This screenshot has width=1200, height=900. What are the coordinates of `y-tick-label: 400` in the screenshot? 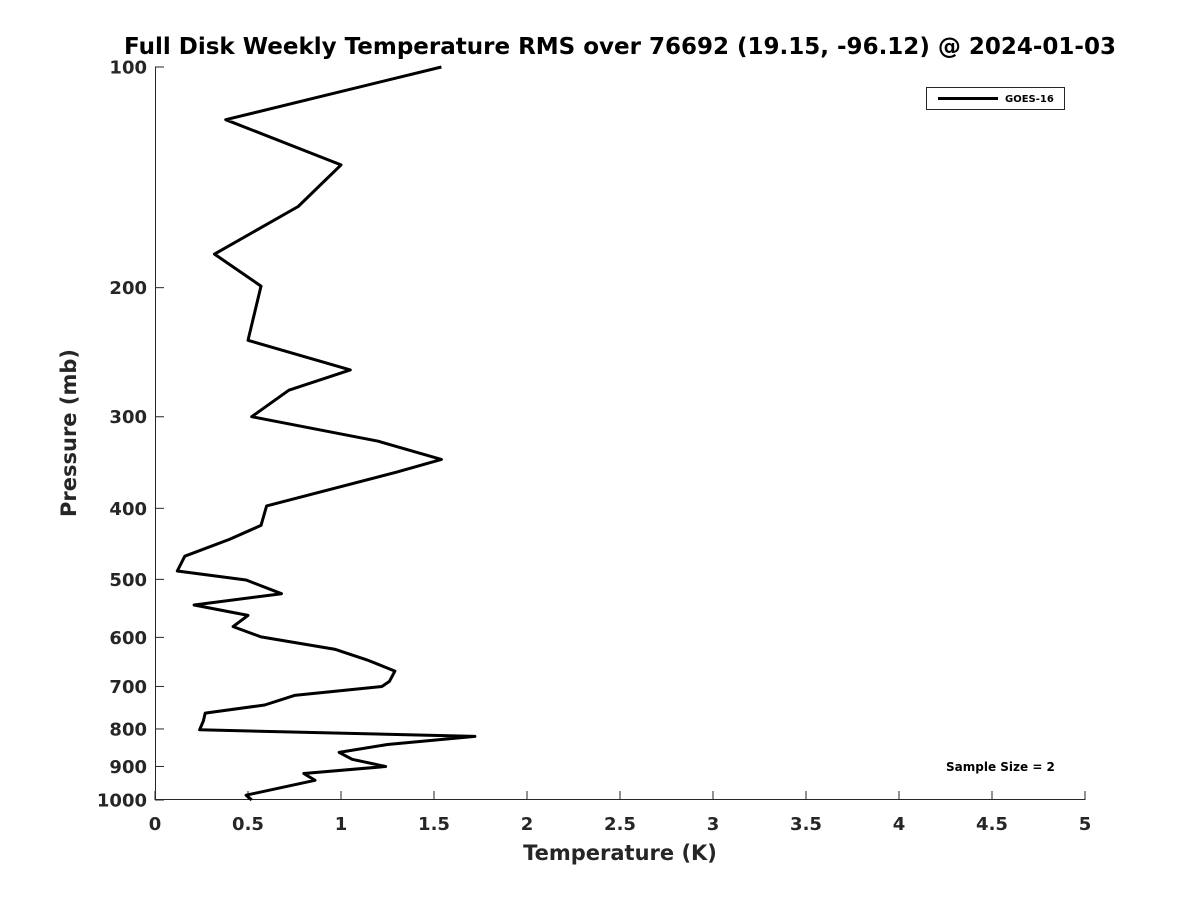 It's located at (128, 509).